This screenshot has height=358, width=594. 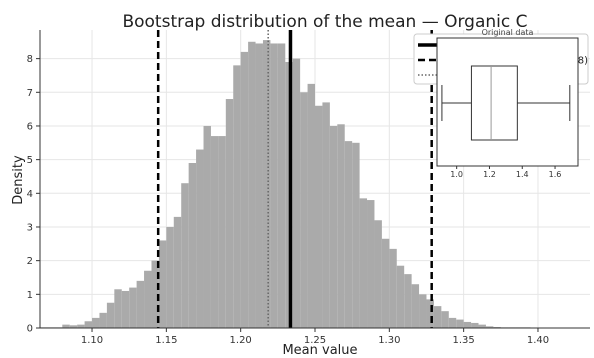 What do you see at coordinates (579, 61) in the screenshot?
I see `legend-label: 28)` at bounding box center [579, 61].